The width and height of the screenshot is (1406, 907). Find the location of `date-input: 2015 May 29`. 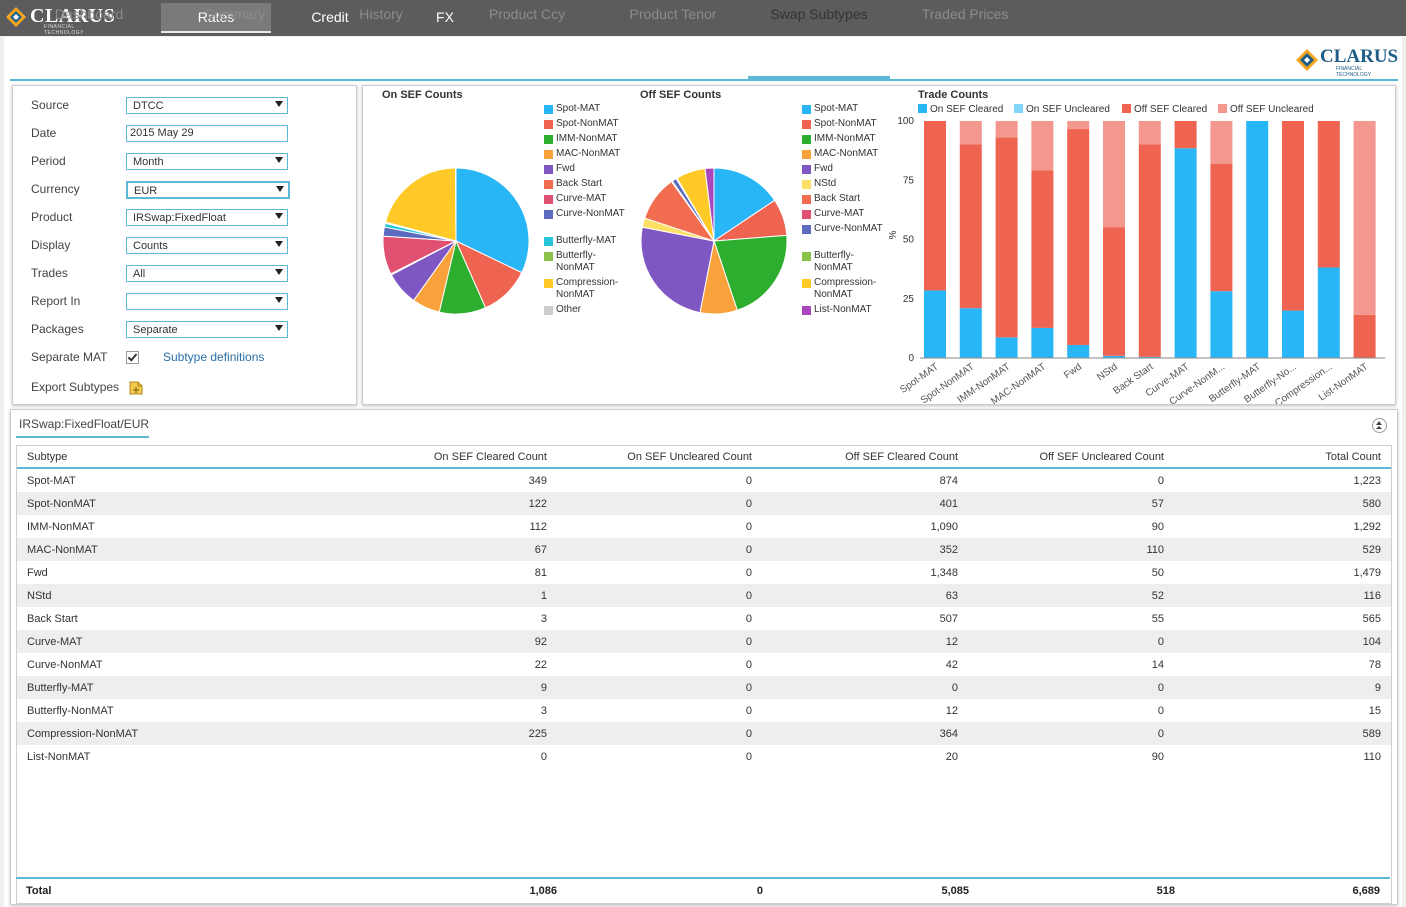

date-input: 2015 May 29 is located at coordinates (207, 133).